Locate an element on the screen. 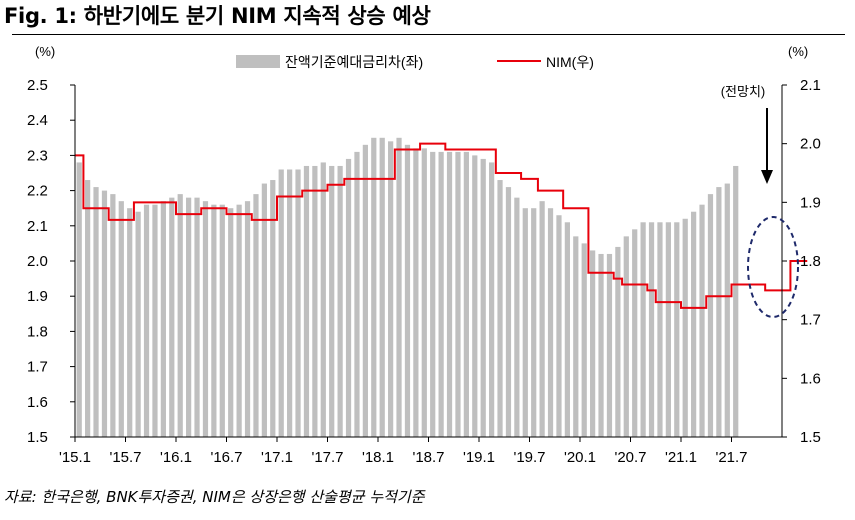 The width and height of the screenshot is (855, 520). right-tick-label: 1.5 is located at coordinates (810, 437).